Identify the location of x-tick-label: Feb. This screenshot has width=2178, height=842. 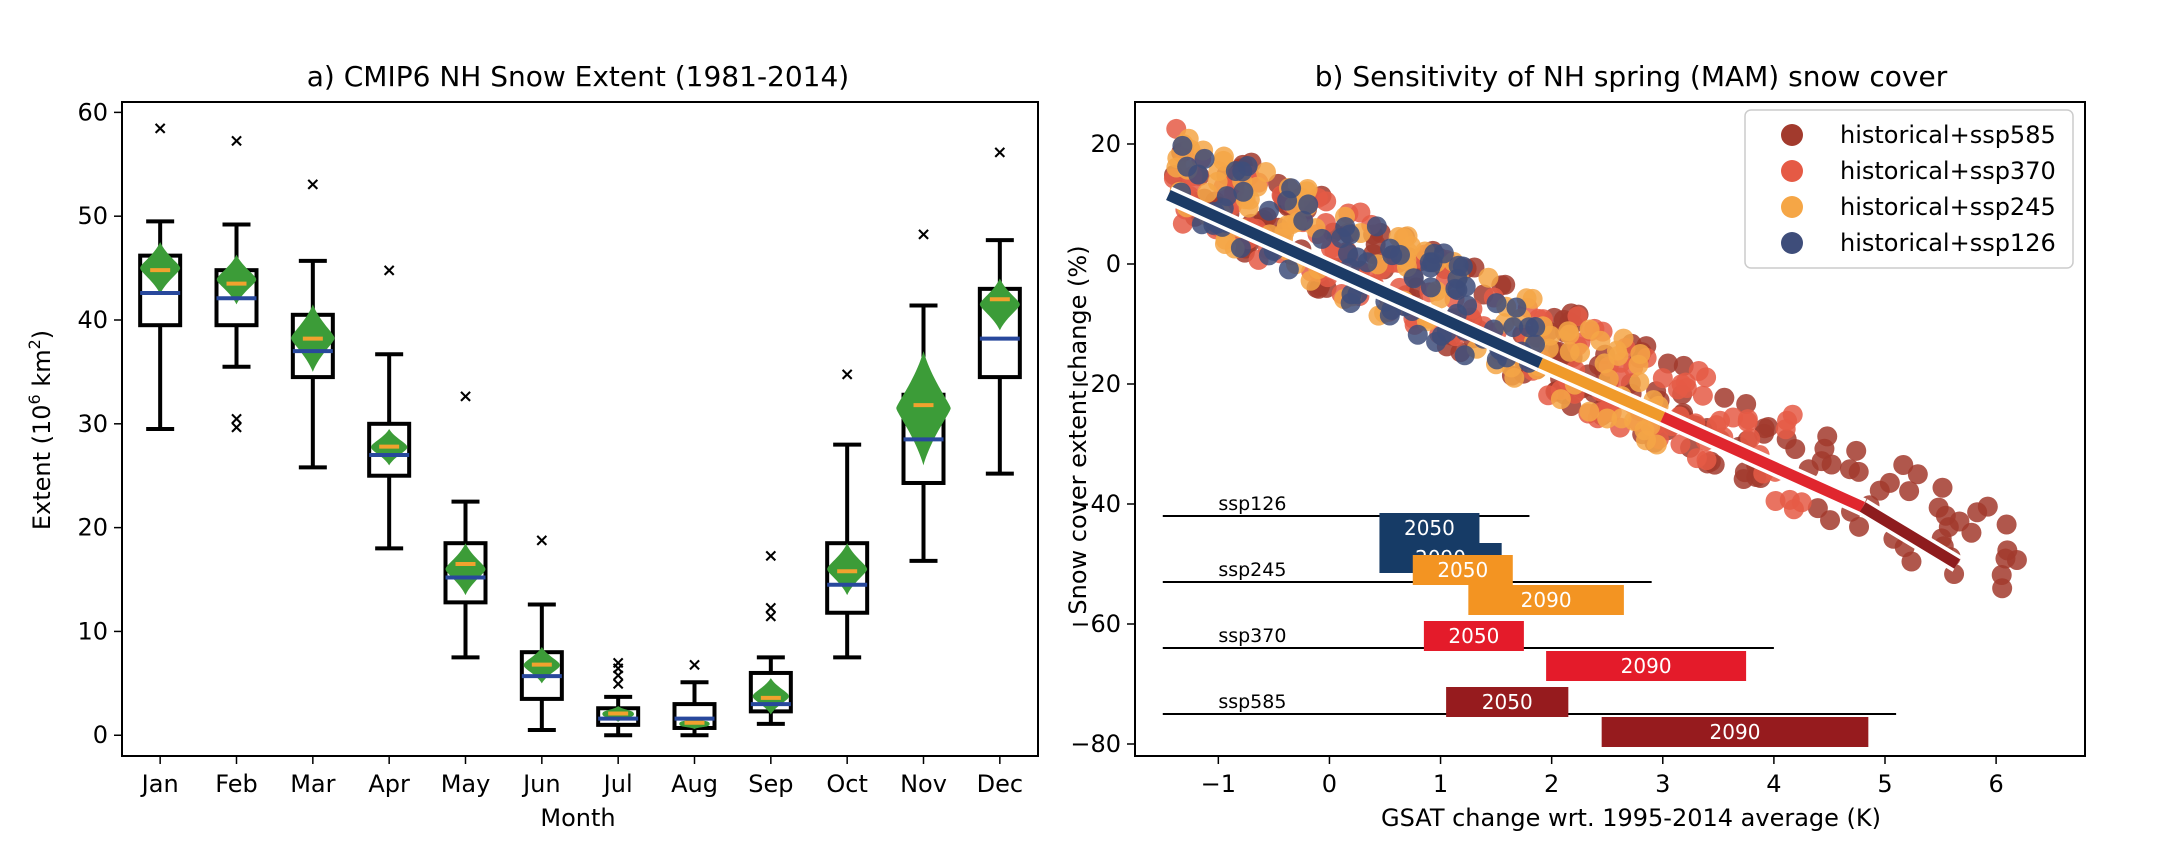
(236, 784).